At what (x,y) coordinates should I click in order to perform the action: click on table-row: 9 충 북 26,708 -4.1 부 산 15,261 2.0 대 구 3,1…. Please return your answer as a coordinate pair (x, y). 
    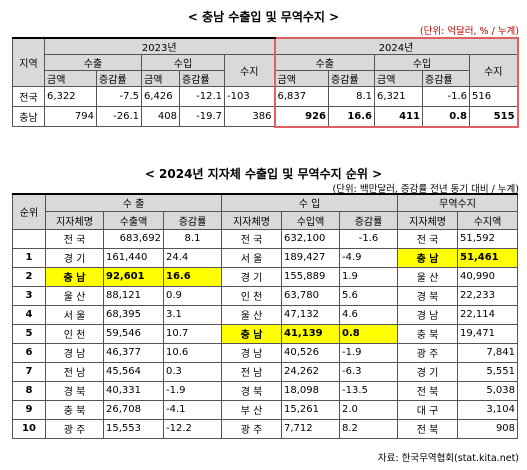
    Looking at the image, I should click on (265, 409).